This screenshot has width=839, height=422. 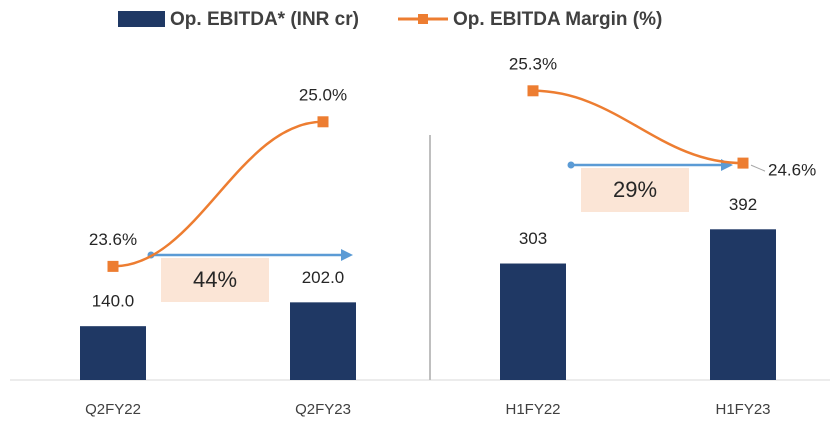 I want to click on bar-value-label: 392, so click(x=743, y=204).